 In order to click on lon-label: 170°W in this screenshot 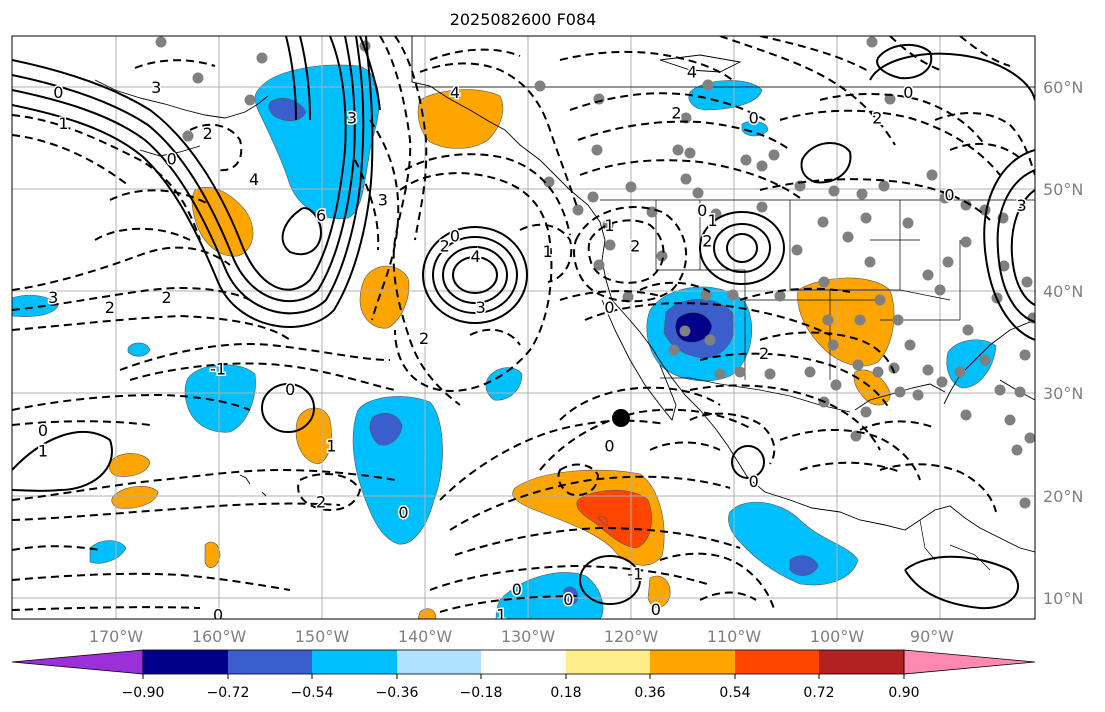, I will do `click(116, 636)`.